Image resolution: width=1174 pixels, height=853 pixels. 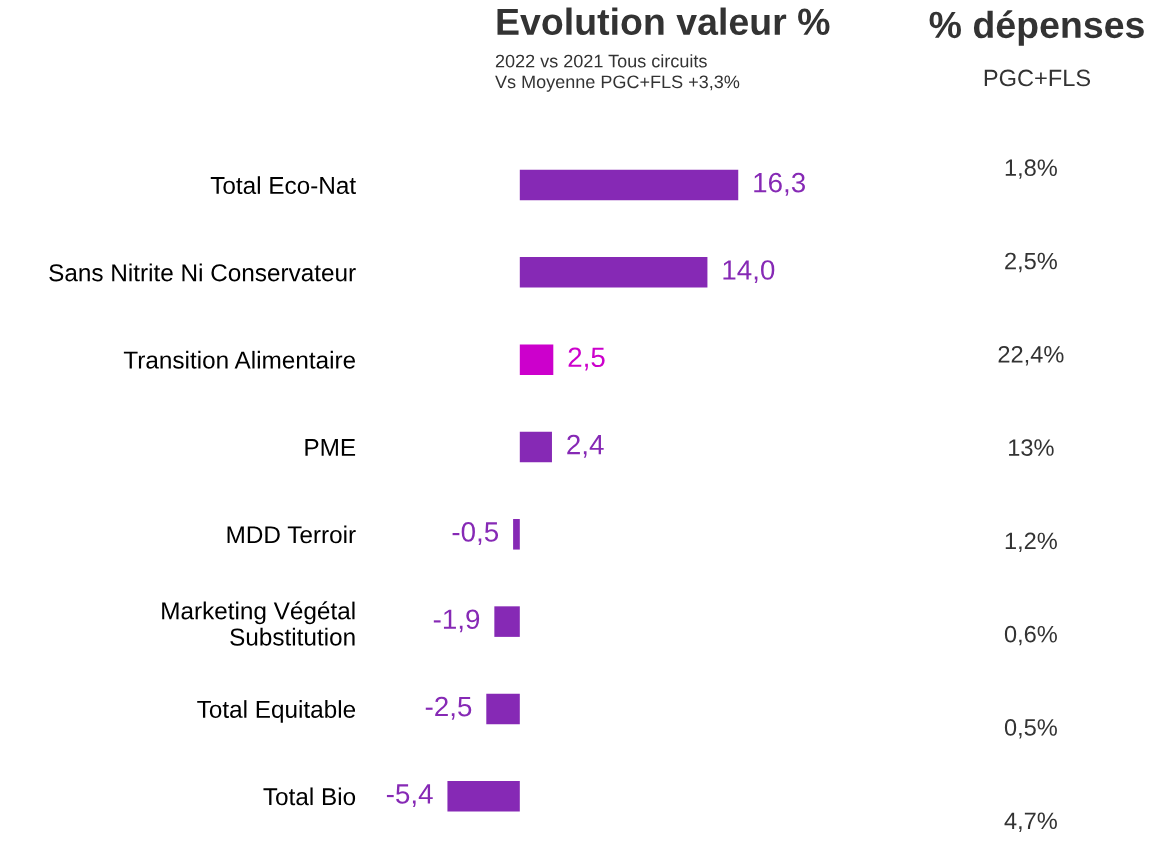 What do you see at coordinates (617, 73) in the screenshot?
I see `chart-subtitle: 2022 vs 2021 Tous circuits Vs Moyenne PGC+FLS +3,3%` at bounding box center [617, 73].